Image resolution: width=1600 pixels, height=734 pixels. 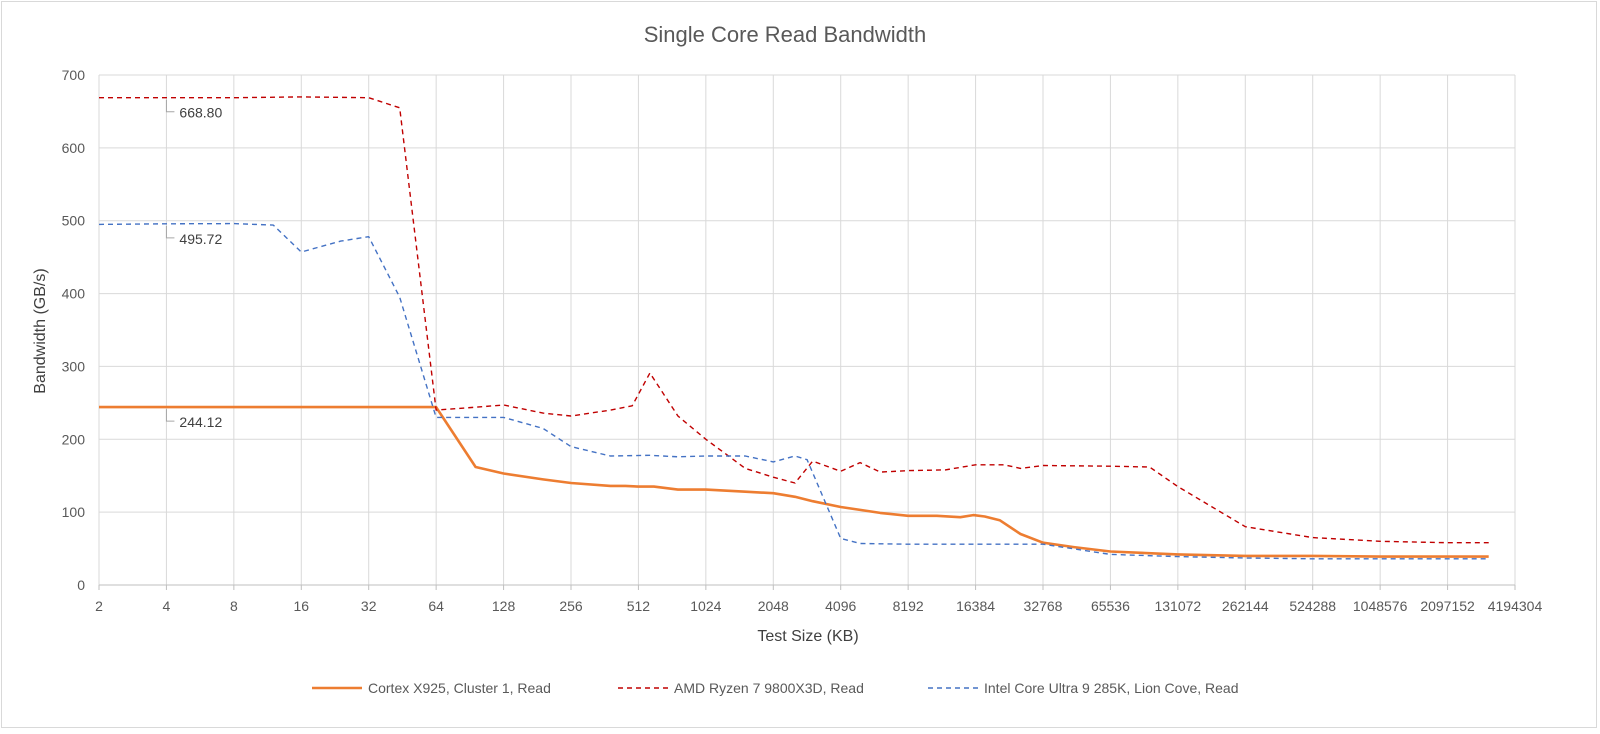 What do you see at coordinates (840, 606) in the screenshot?
I see `x-tick-label: 4096` at bounding box center [840, 606].